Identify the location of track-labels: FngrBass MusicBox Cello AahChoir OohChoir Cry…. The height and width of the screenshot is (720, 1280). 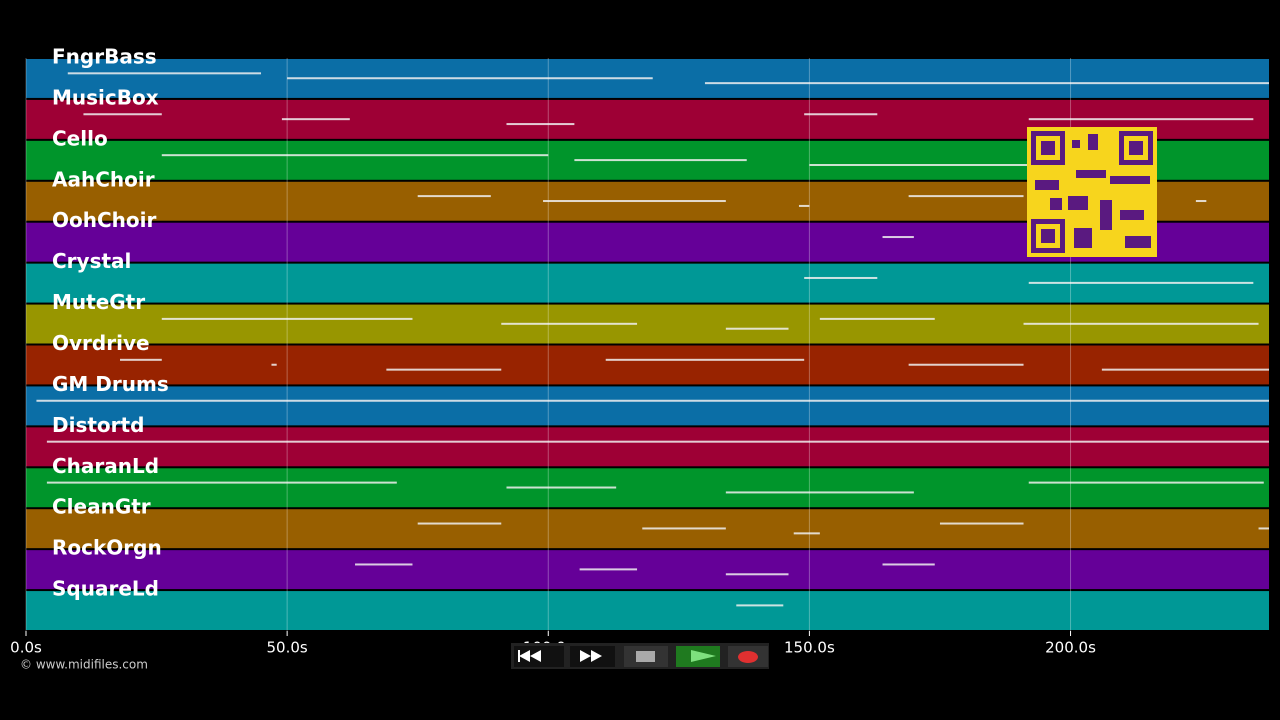
(110, 323).